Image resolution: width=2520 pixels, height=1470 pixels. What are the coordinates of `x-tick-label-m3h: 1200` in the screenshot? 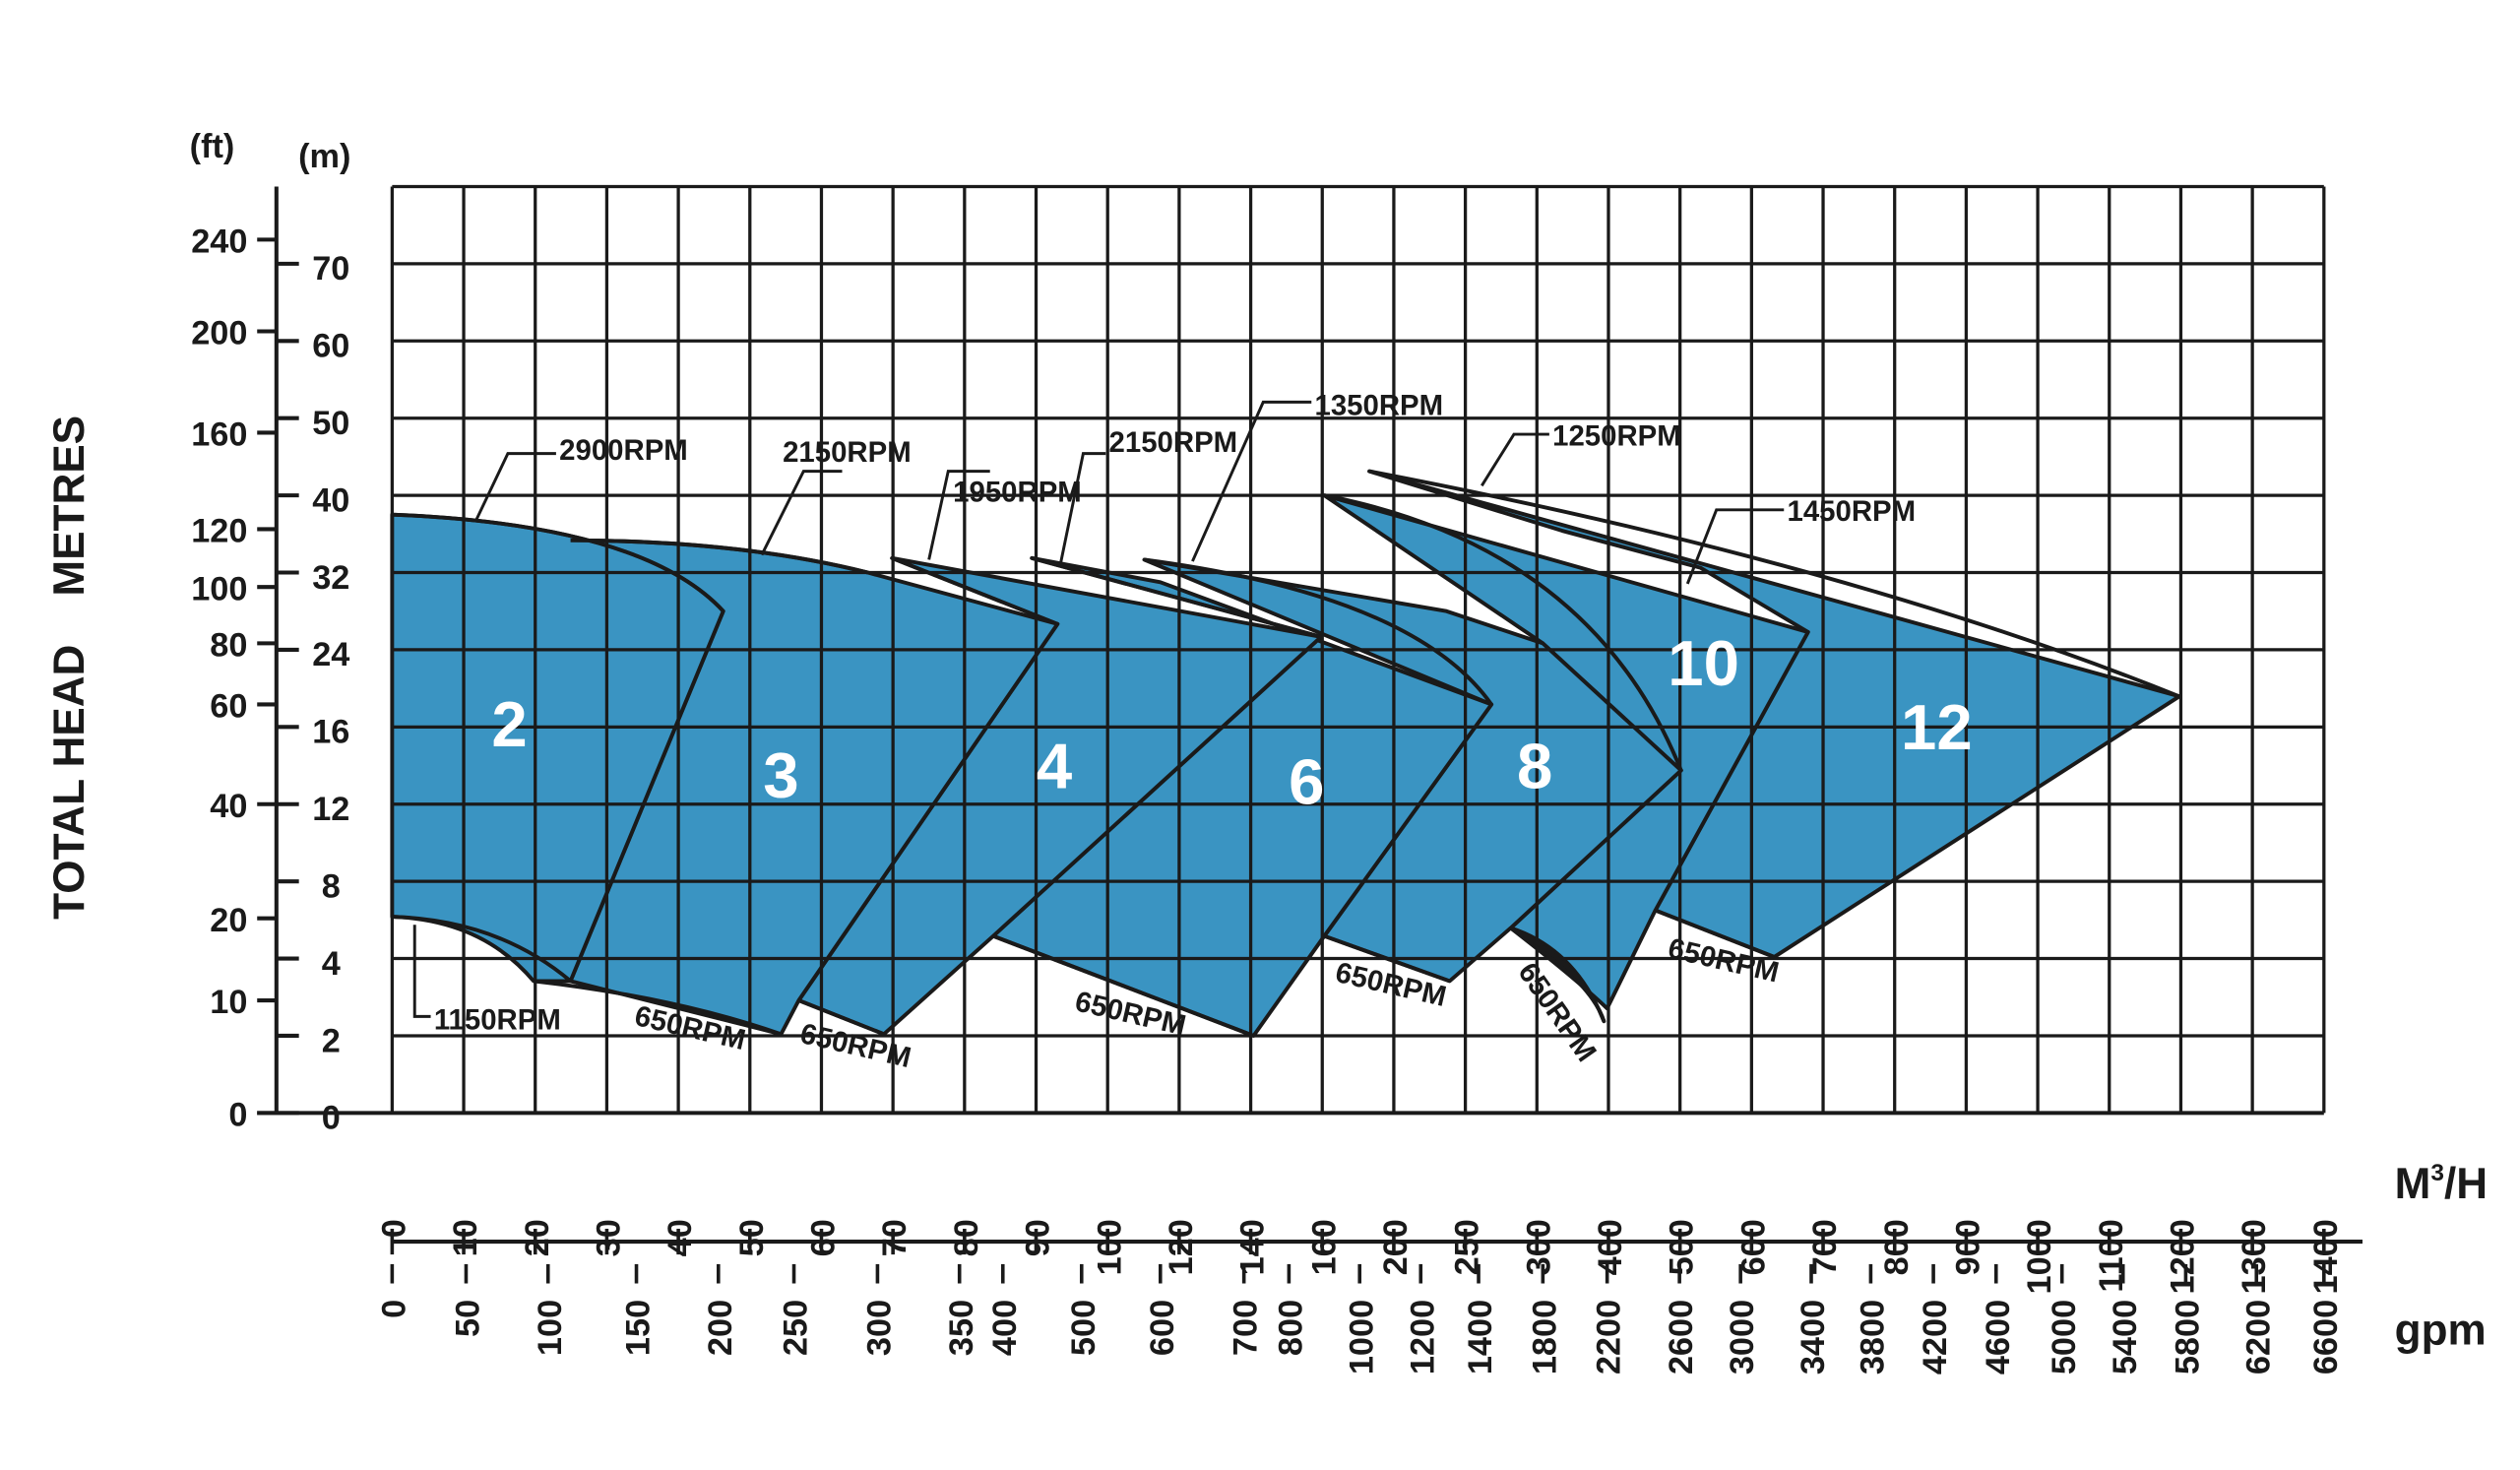 It's located at (2183, 1256).